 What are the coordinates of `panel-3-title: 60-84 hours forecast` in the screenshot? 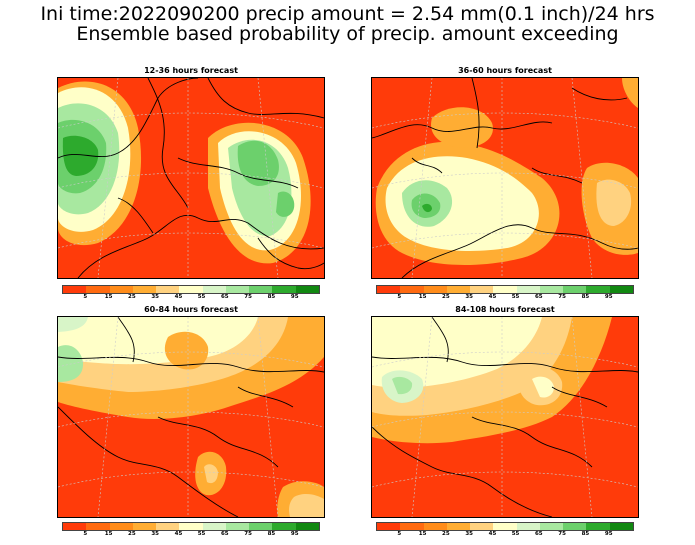 It's located at (191, 309).